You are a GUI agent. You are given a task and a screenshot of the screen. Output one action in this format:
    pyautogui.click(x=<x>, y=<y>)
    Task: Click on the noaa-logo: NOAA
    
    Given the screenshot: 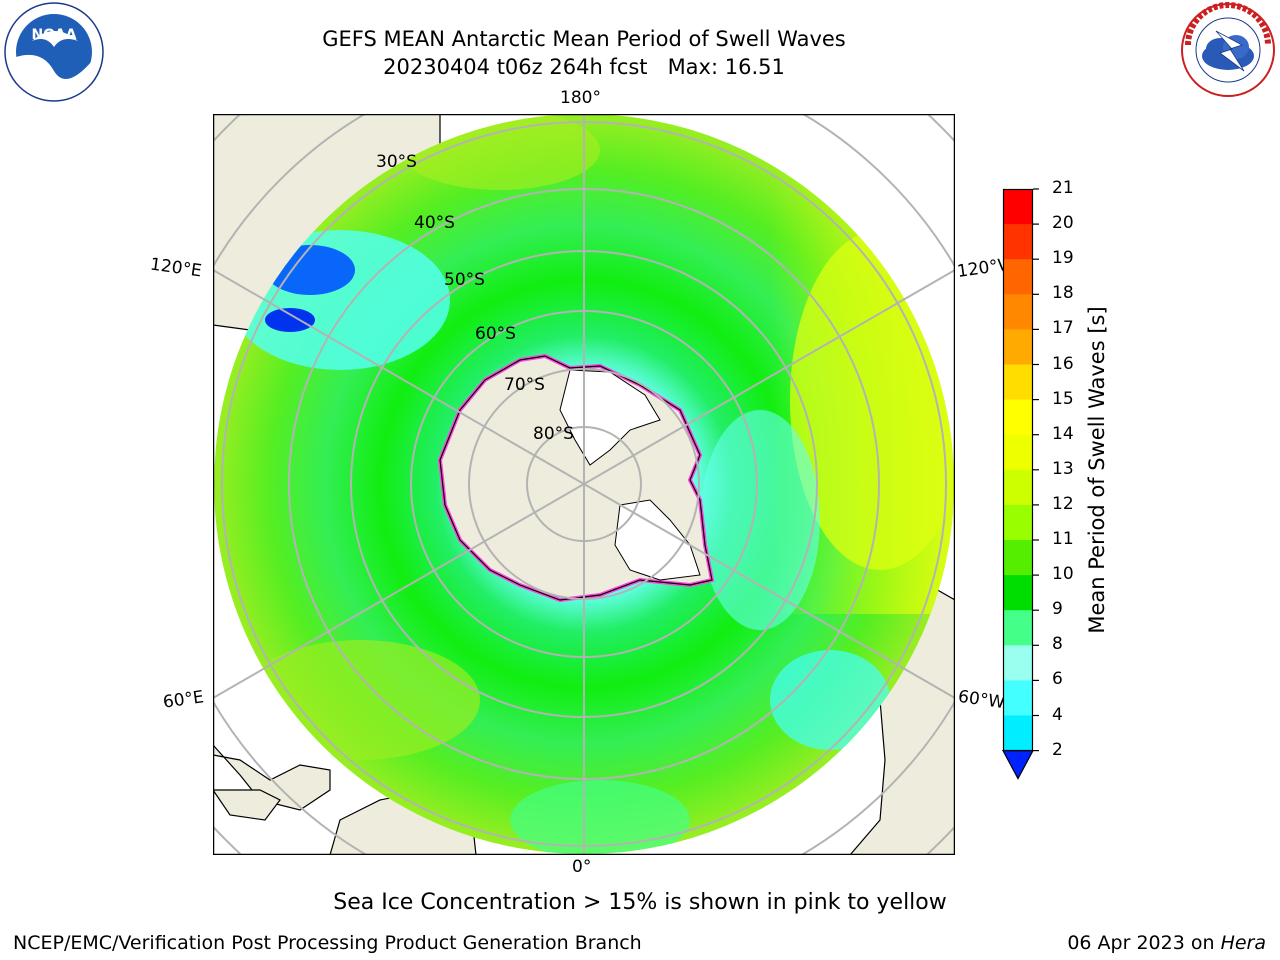 What is the action you would take?
    pyautogui.click(x=54, y=52)
    